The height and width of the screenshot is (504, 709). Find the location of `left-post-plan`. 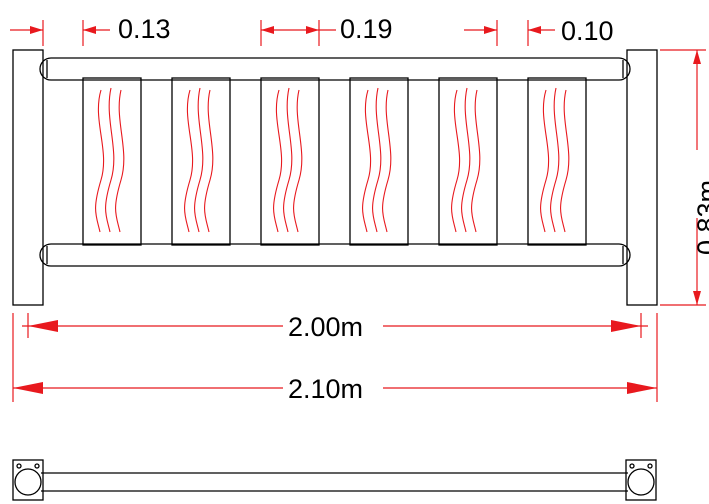

left-post-plan is located at coordinates (28, 480).